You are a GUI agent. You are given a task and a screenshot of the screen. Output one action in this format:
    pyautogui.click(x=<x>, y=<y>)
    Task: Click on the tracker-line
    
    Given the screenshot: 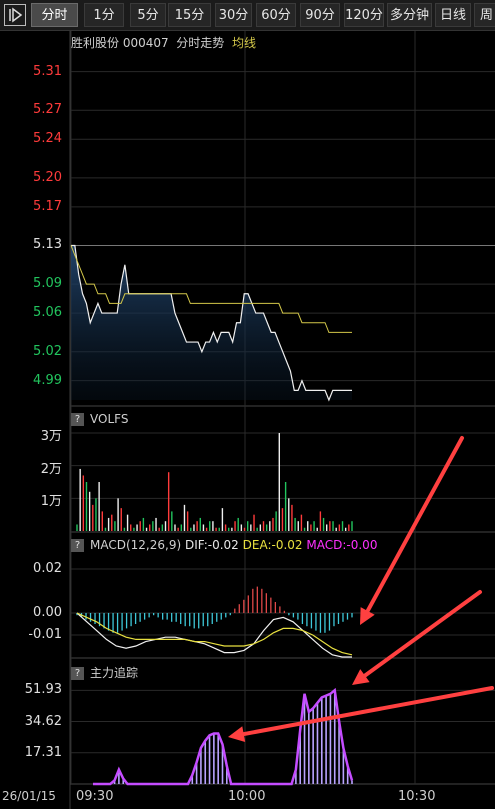 What is the action you would take?
    pyautogui.click(x=223, y=736)
    